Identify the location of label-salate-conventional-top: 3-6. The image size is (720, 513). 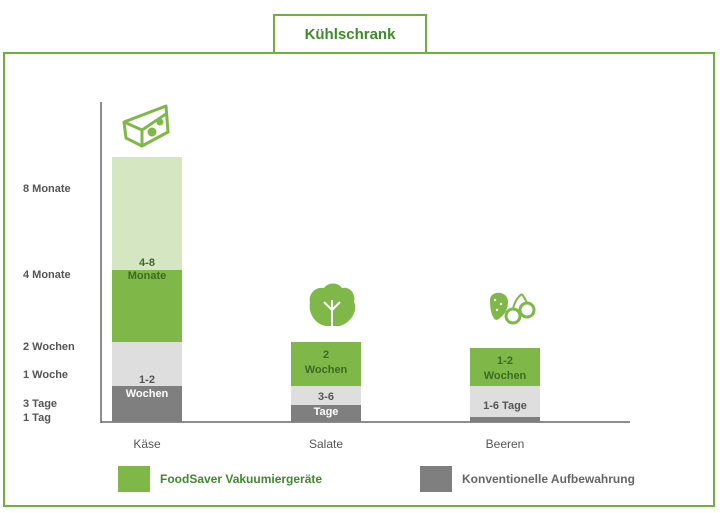
(326, 397).